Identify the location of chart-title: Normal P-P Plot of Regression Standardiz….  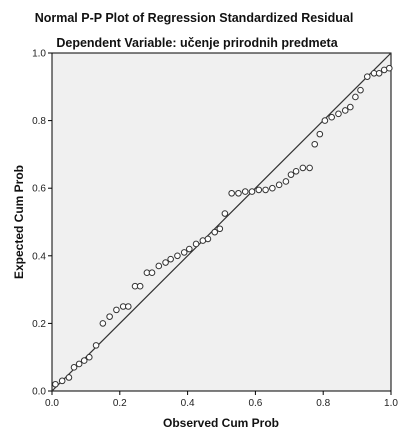
(194, 18).